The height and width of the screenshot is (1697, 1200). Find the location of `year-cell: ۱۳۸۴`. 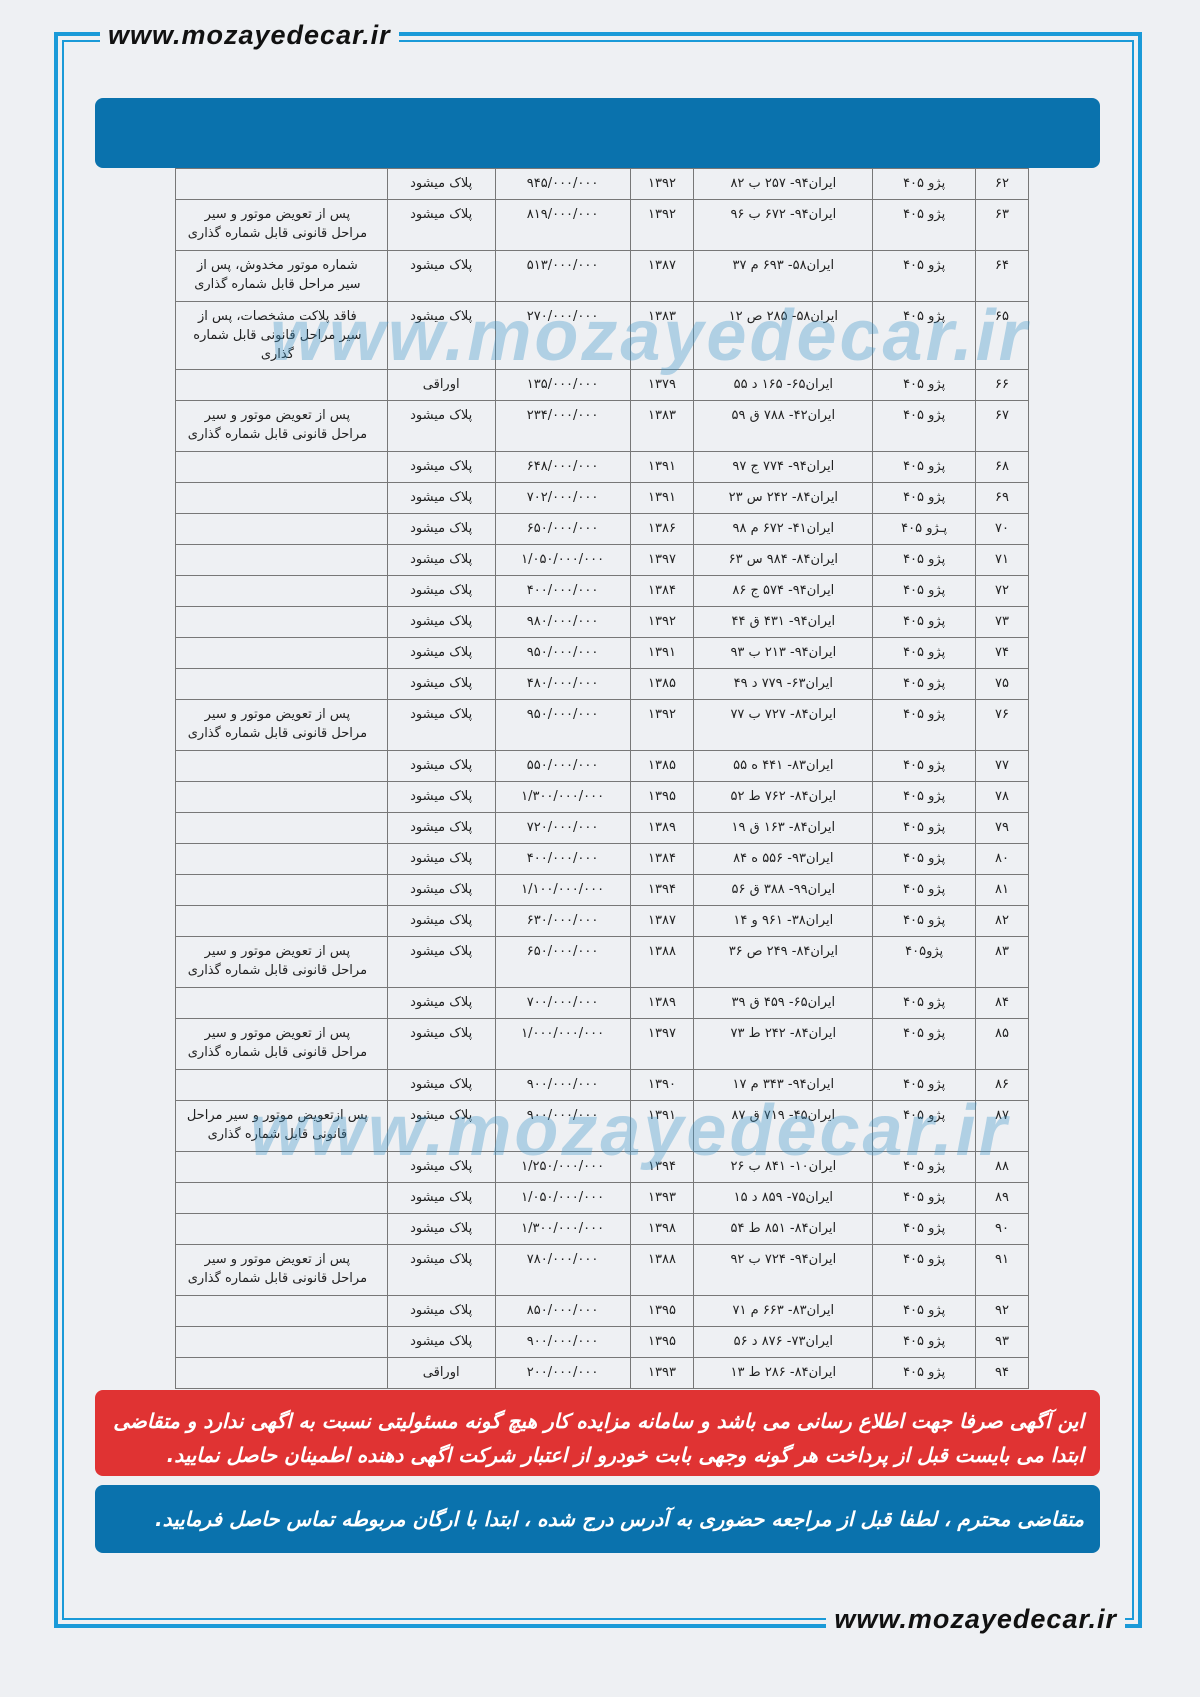

year-cell: ۱۳۸۴ is located at coordinates (662, 859).